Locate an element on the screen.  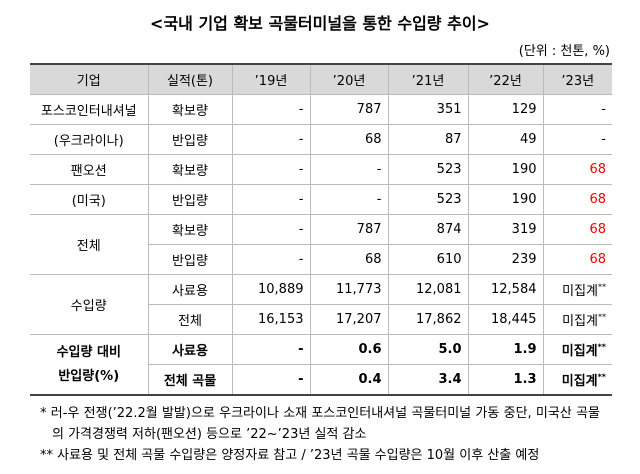
table-cell: 18,445 is located at coordinates (505, 319).